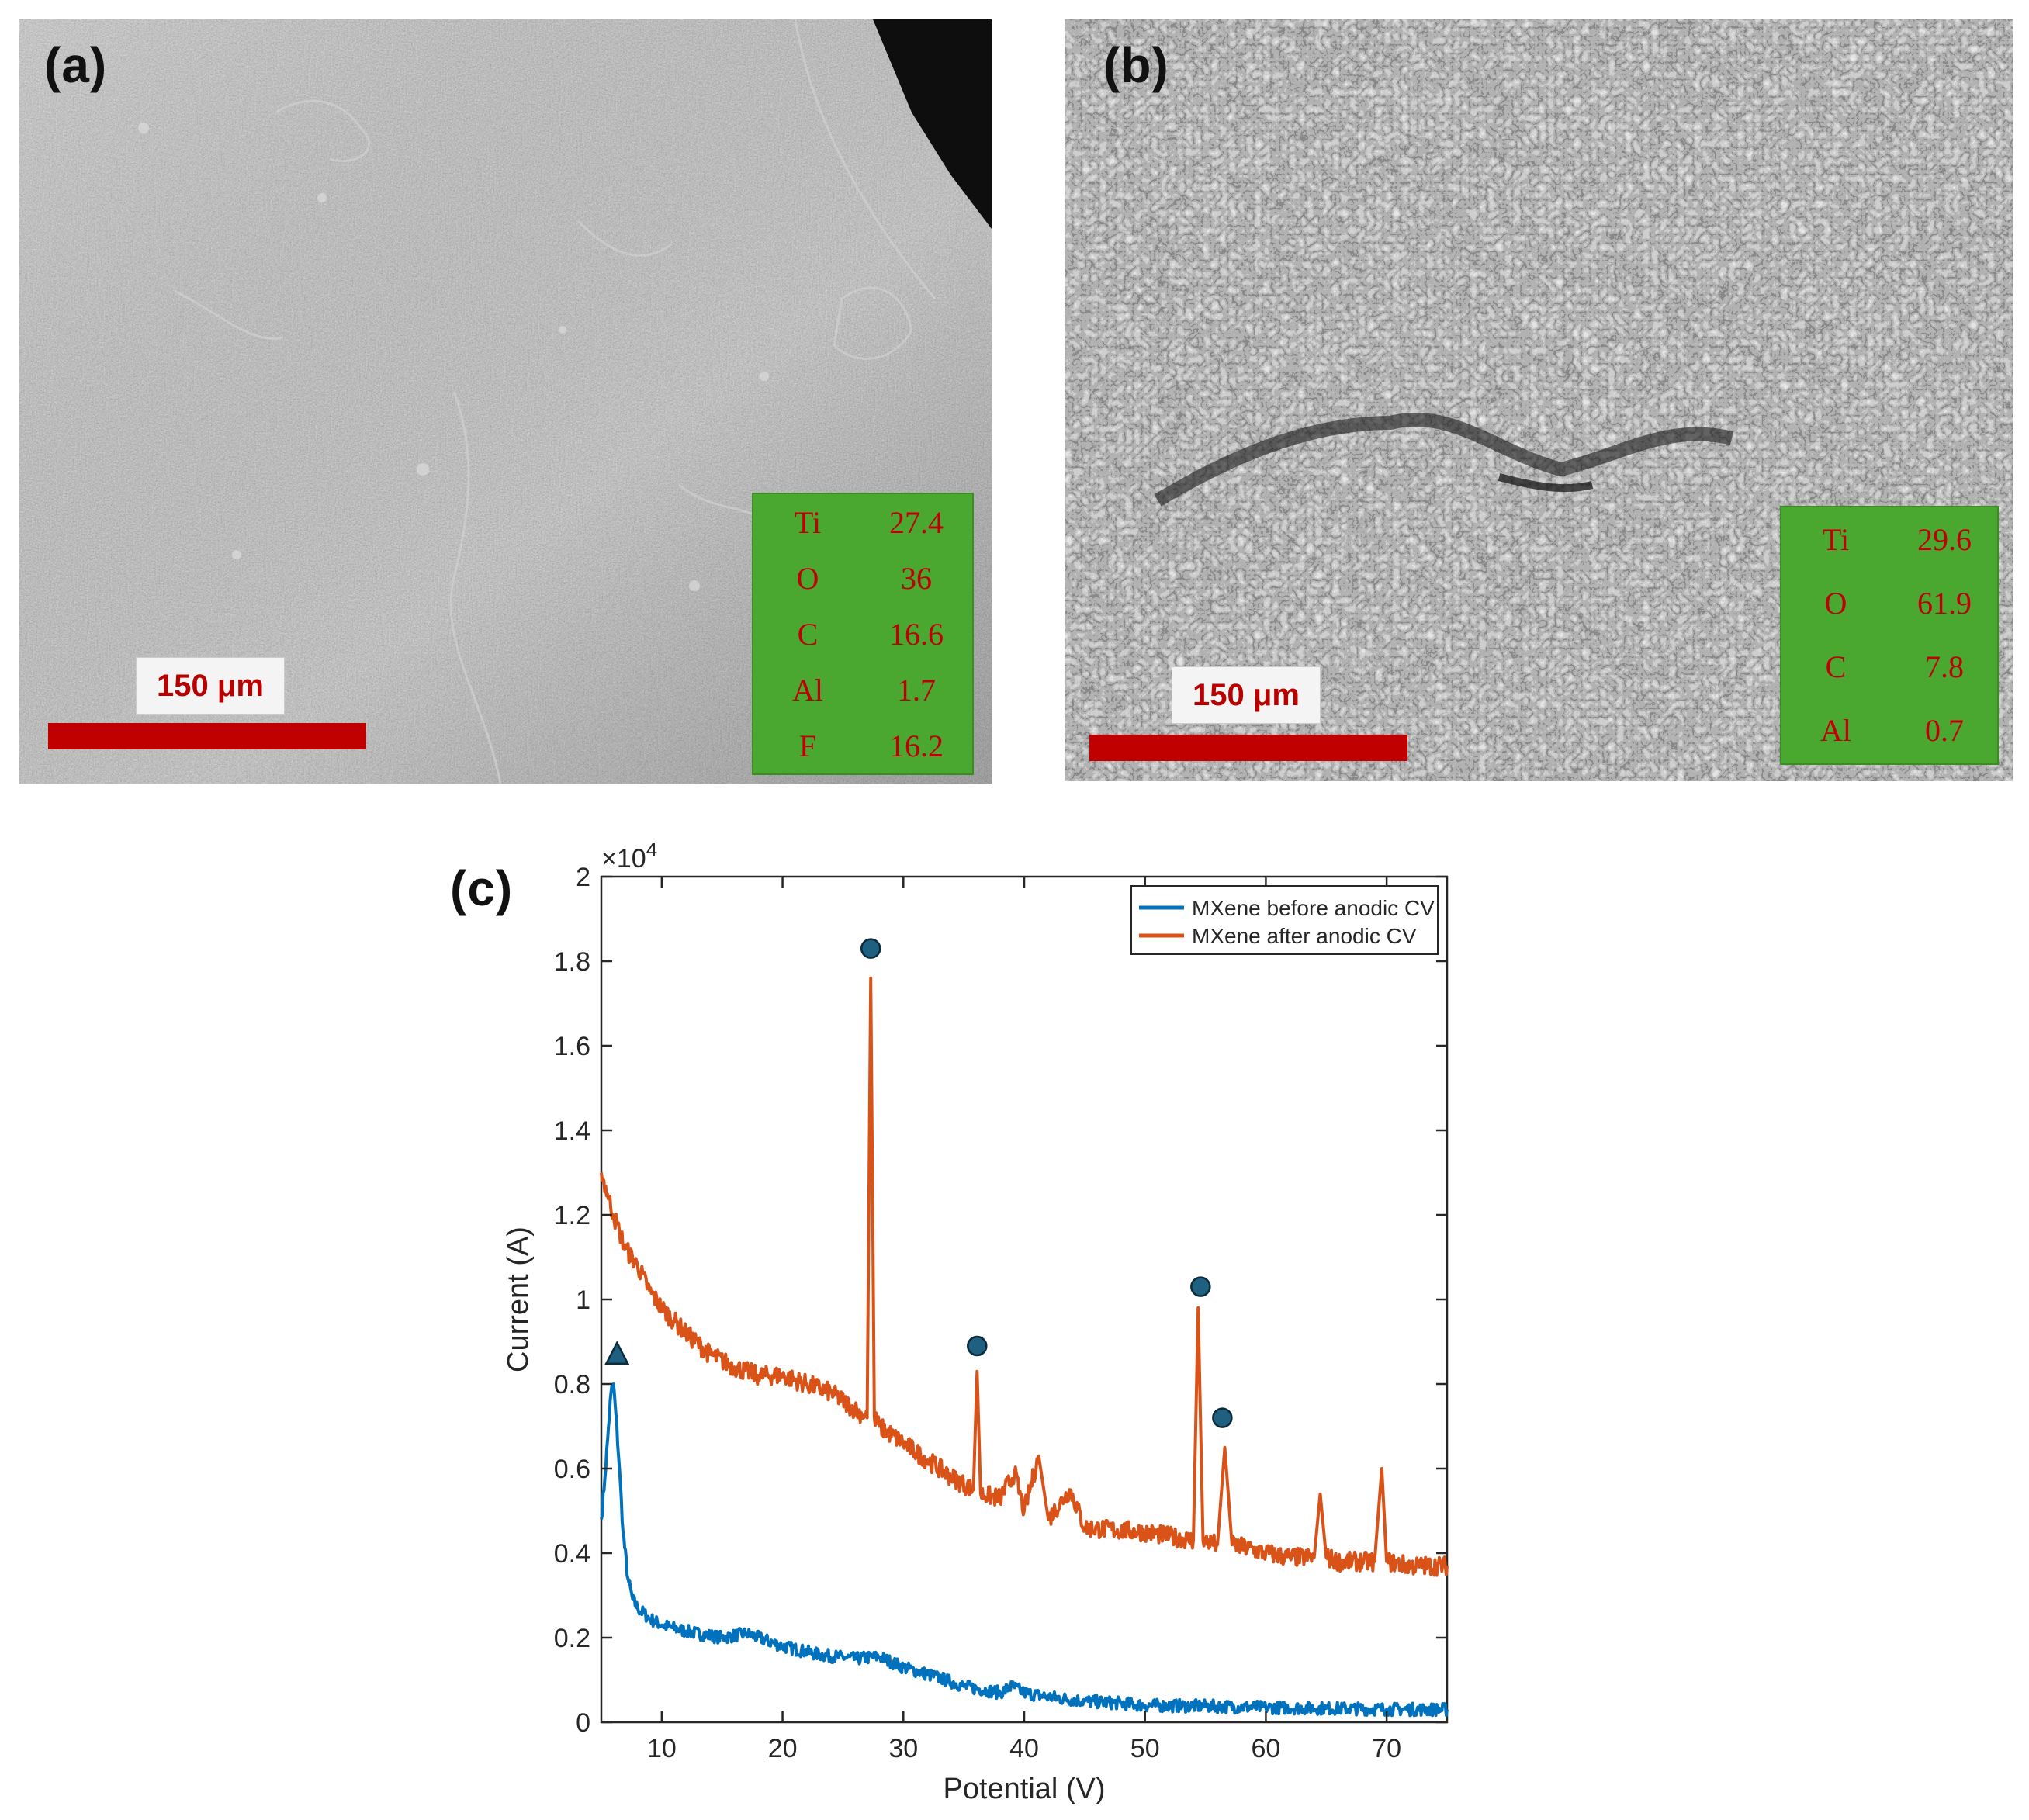 The image size is (2029, 1820). I want to click on eds-value: 0.7, so click(1944, 730).